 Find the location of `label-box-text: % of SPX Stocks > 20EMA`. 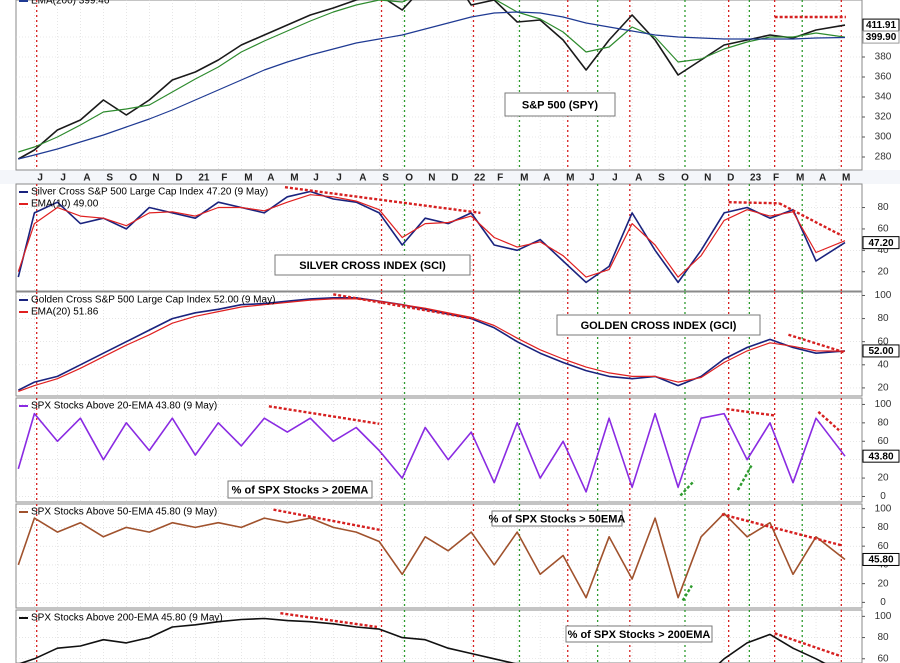

label-box-text: % of SPX Stocks > 20EMA is located at coordinates (300, 490).